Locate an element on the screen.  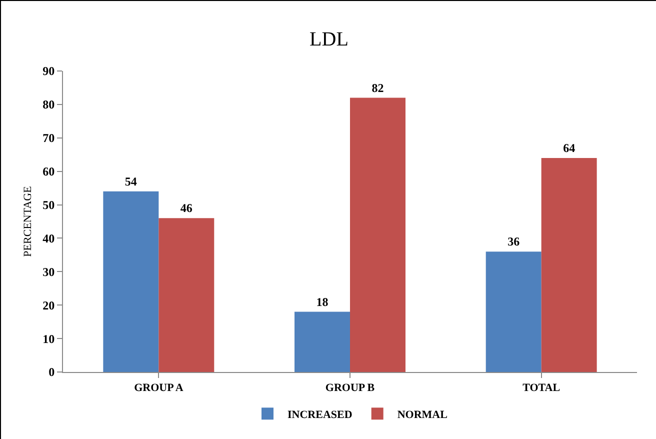
chart-title: LDL is located at coordinates (329, 39).